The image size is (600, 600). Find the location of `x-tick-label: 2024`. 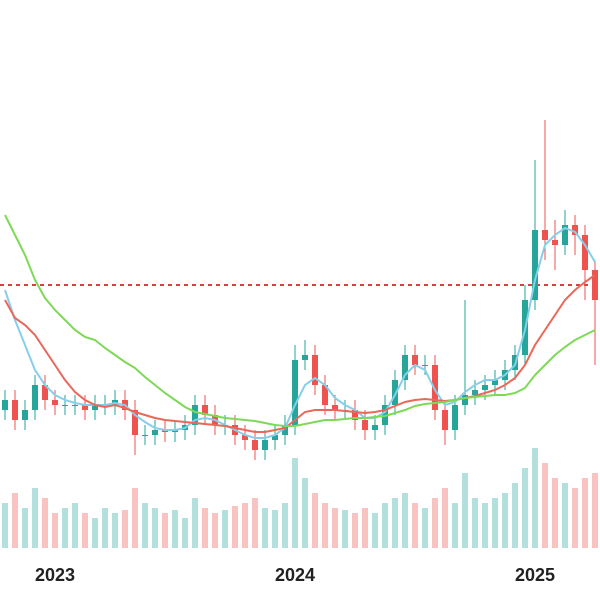

x-tick-label: 2024 is located at coordinates (295, 575).